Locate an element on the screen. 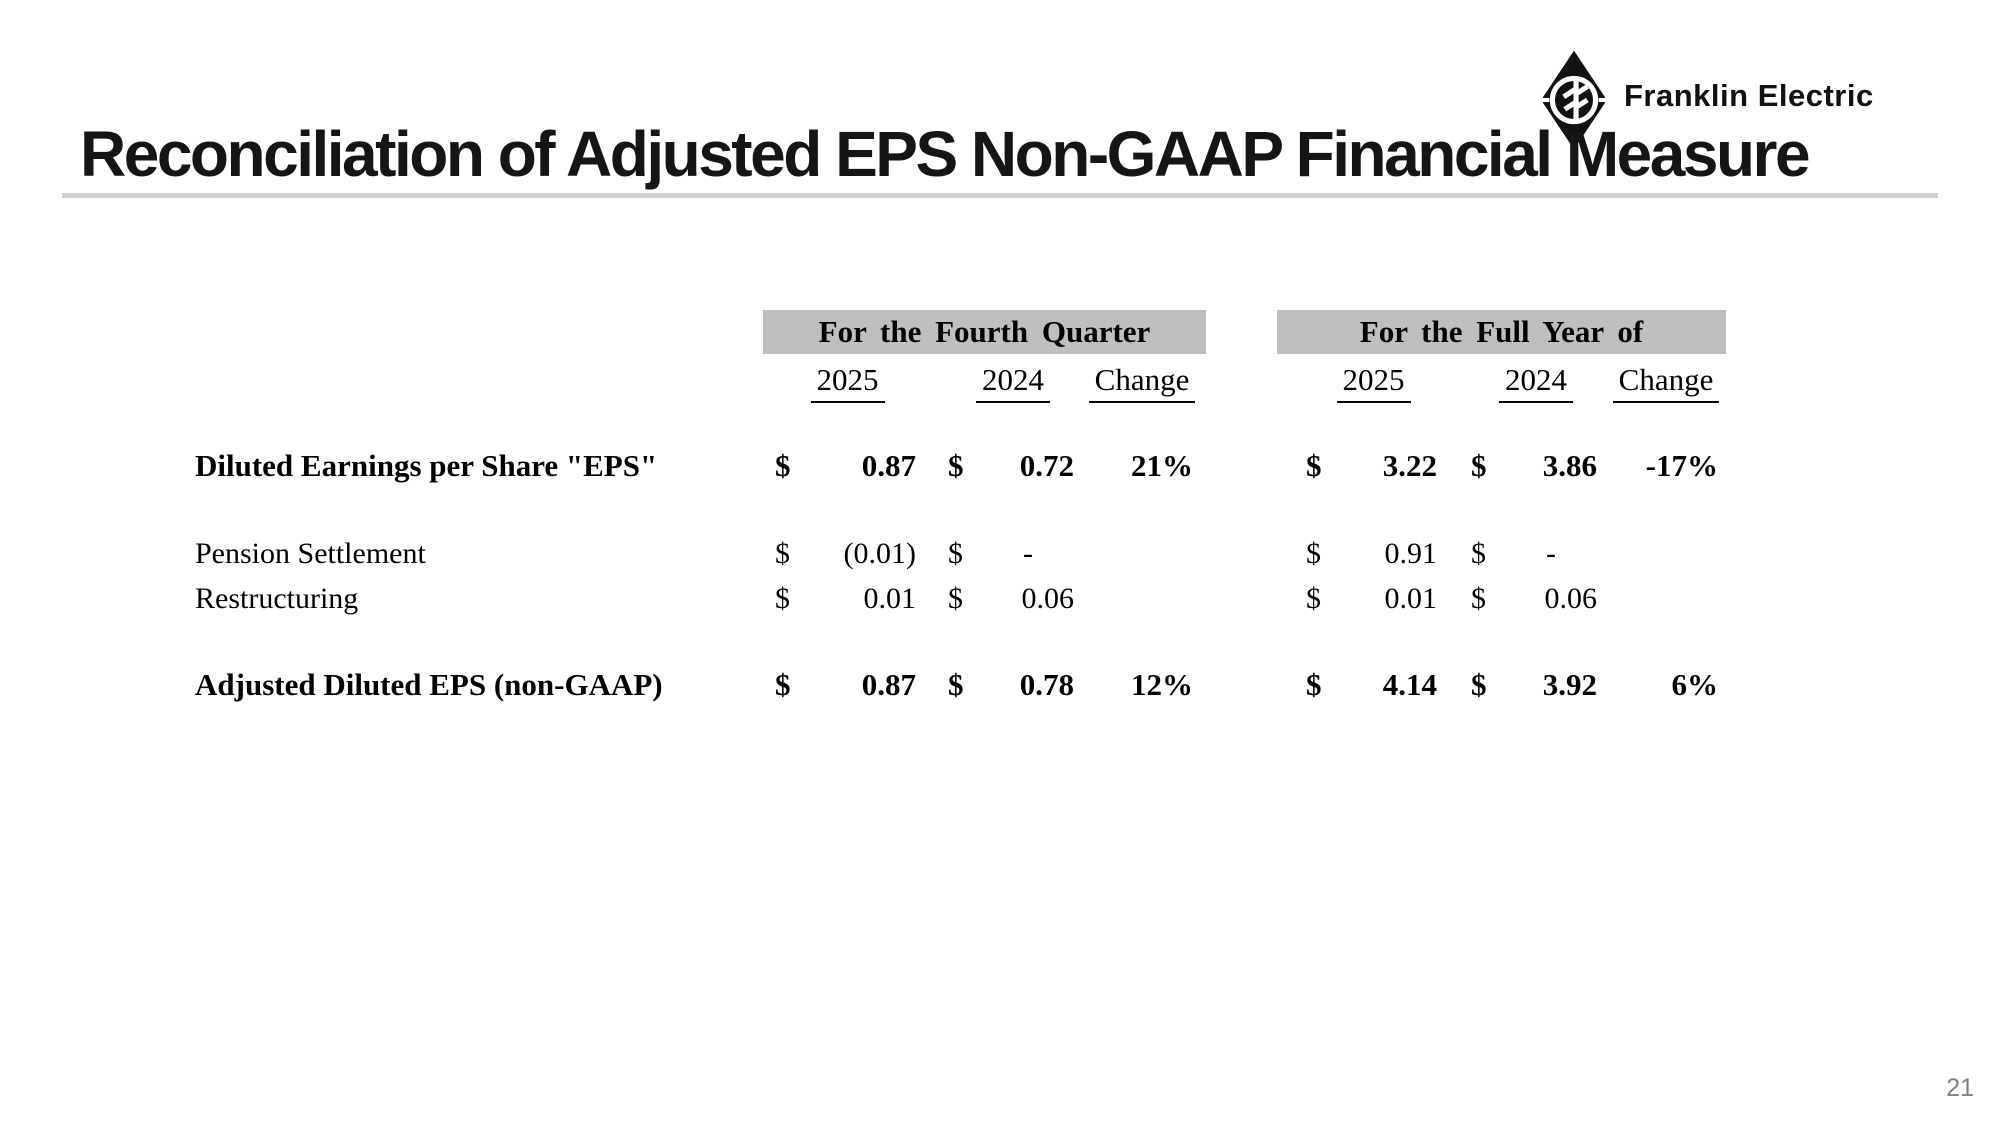 Image resolution: width=2000 pixels, height=1125 pixels. col-header-fy-change: Change is located at coordinates (1666, 382).